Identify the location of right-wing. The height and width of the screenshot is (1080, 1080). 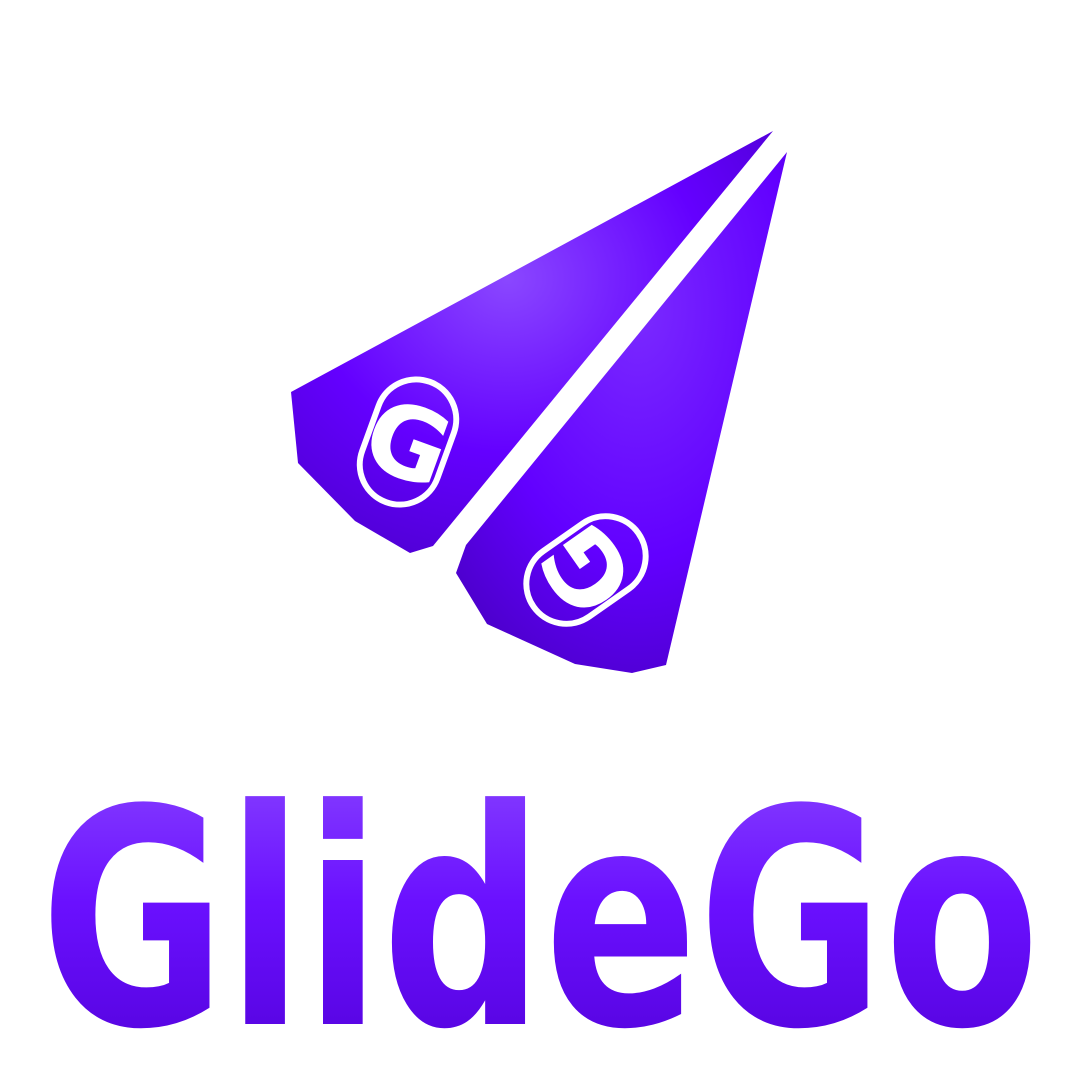
(621, 412).